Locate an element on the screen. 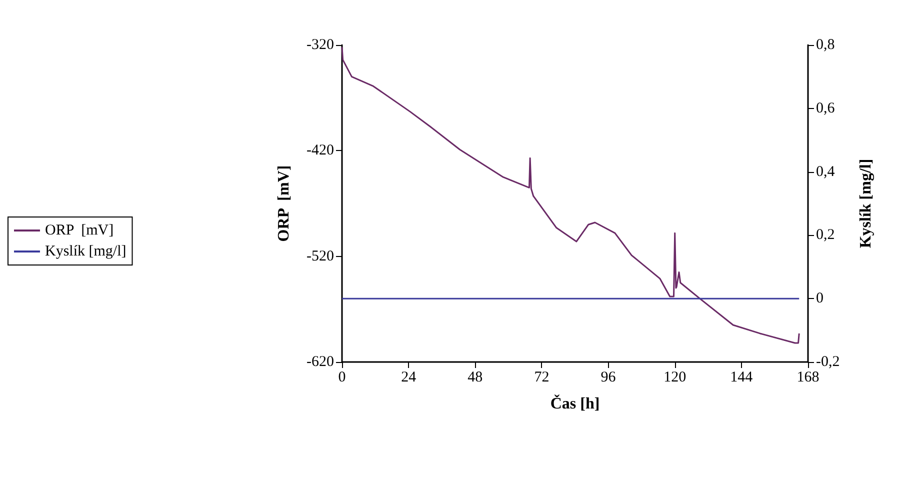  y2-tick-label: -0,2 is located at coordinates (828, 362).